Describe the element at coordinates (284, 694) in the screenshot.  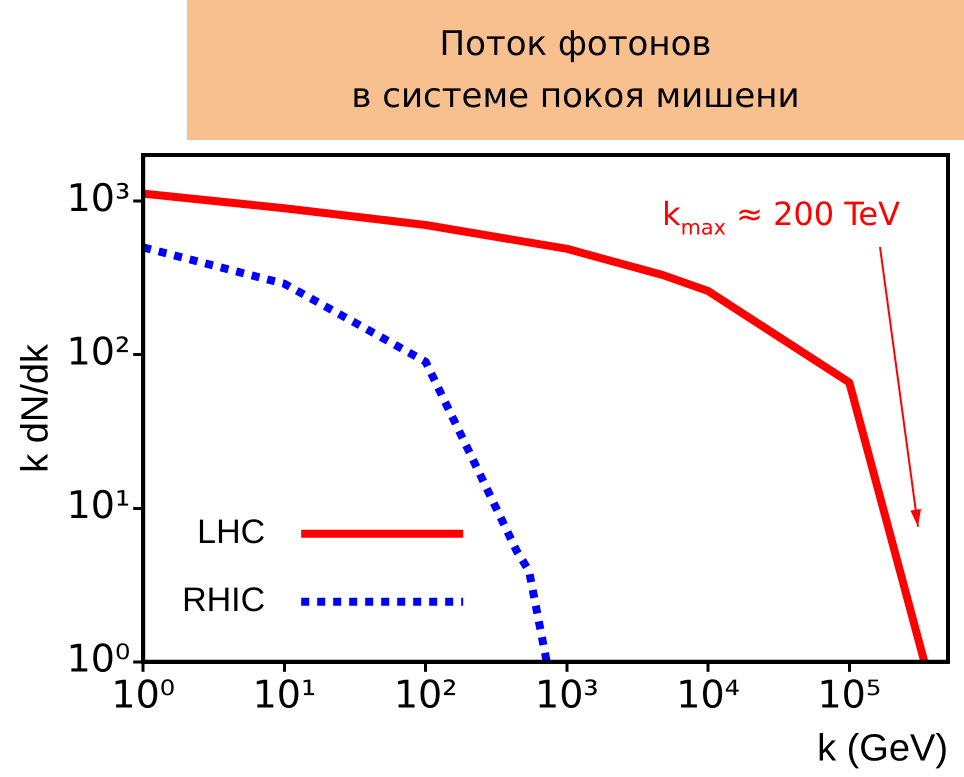
I see `x-tick-label: 10¹` at that location.